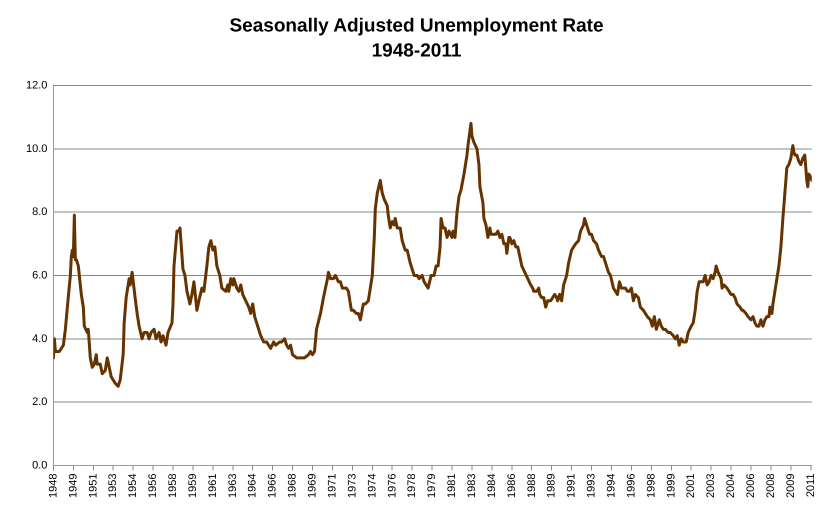 The width and height of the screenshot is (827, 505). Describe the element at coordinates (312, 486) in the screenshot. I see `x-tick-label: 1969` at that location.